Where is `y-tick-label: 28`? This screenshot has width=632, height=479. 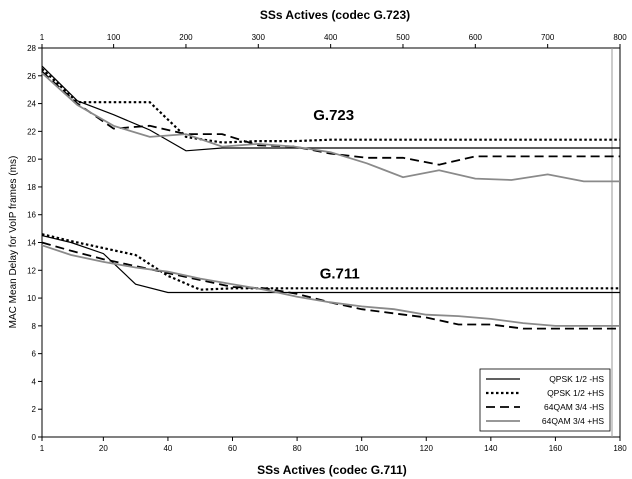 y-tick-label: 28 is located at coordinates (31, 48).